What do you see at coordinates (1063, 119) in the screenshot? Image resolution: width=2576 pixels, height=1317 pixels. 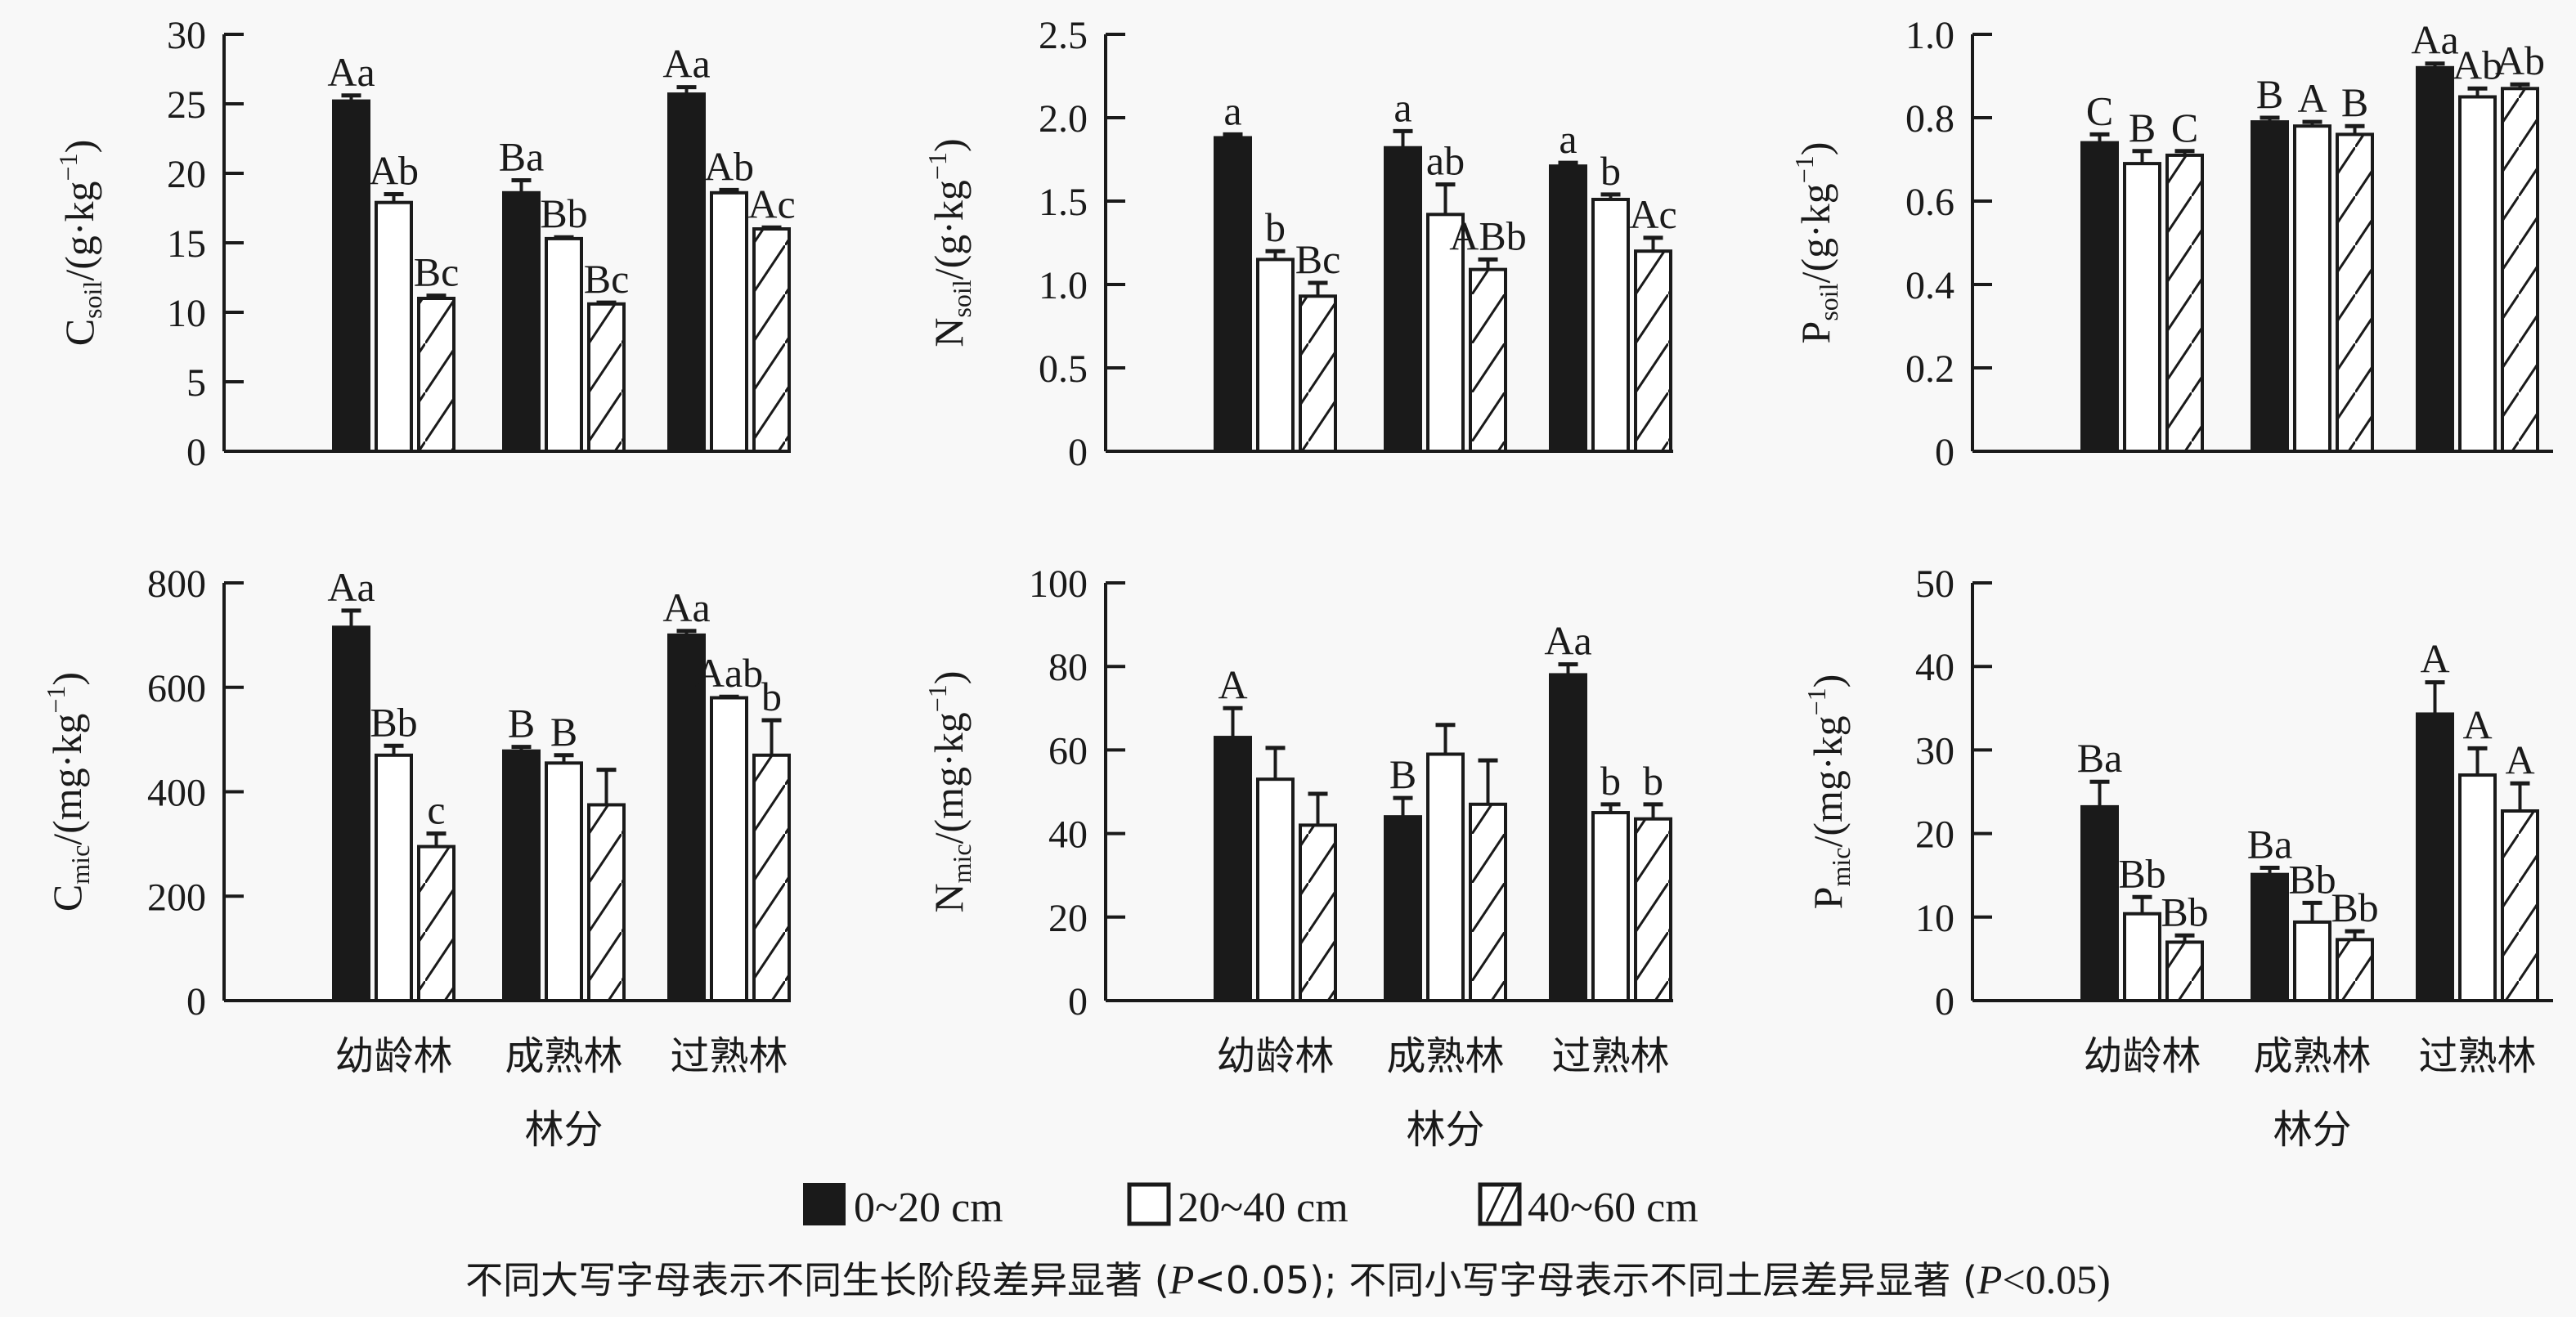 I see `y-tick-label: 2.0` at bounding box center [1063, 119].